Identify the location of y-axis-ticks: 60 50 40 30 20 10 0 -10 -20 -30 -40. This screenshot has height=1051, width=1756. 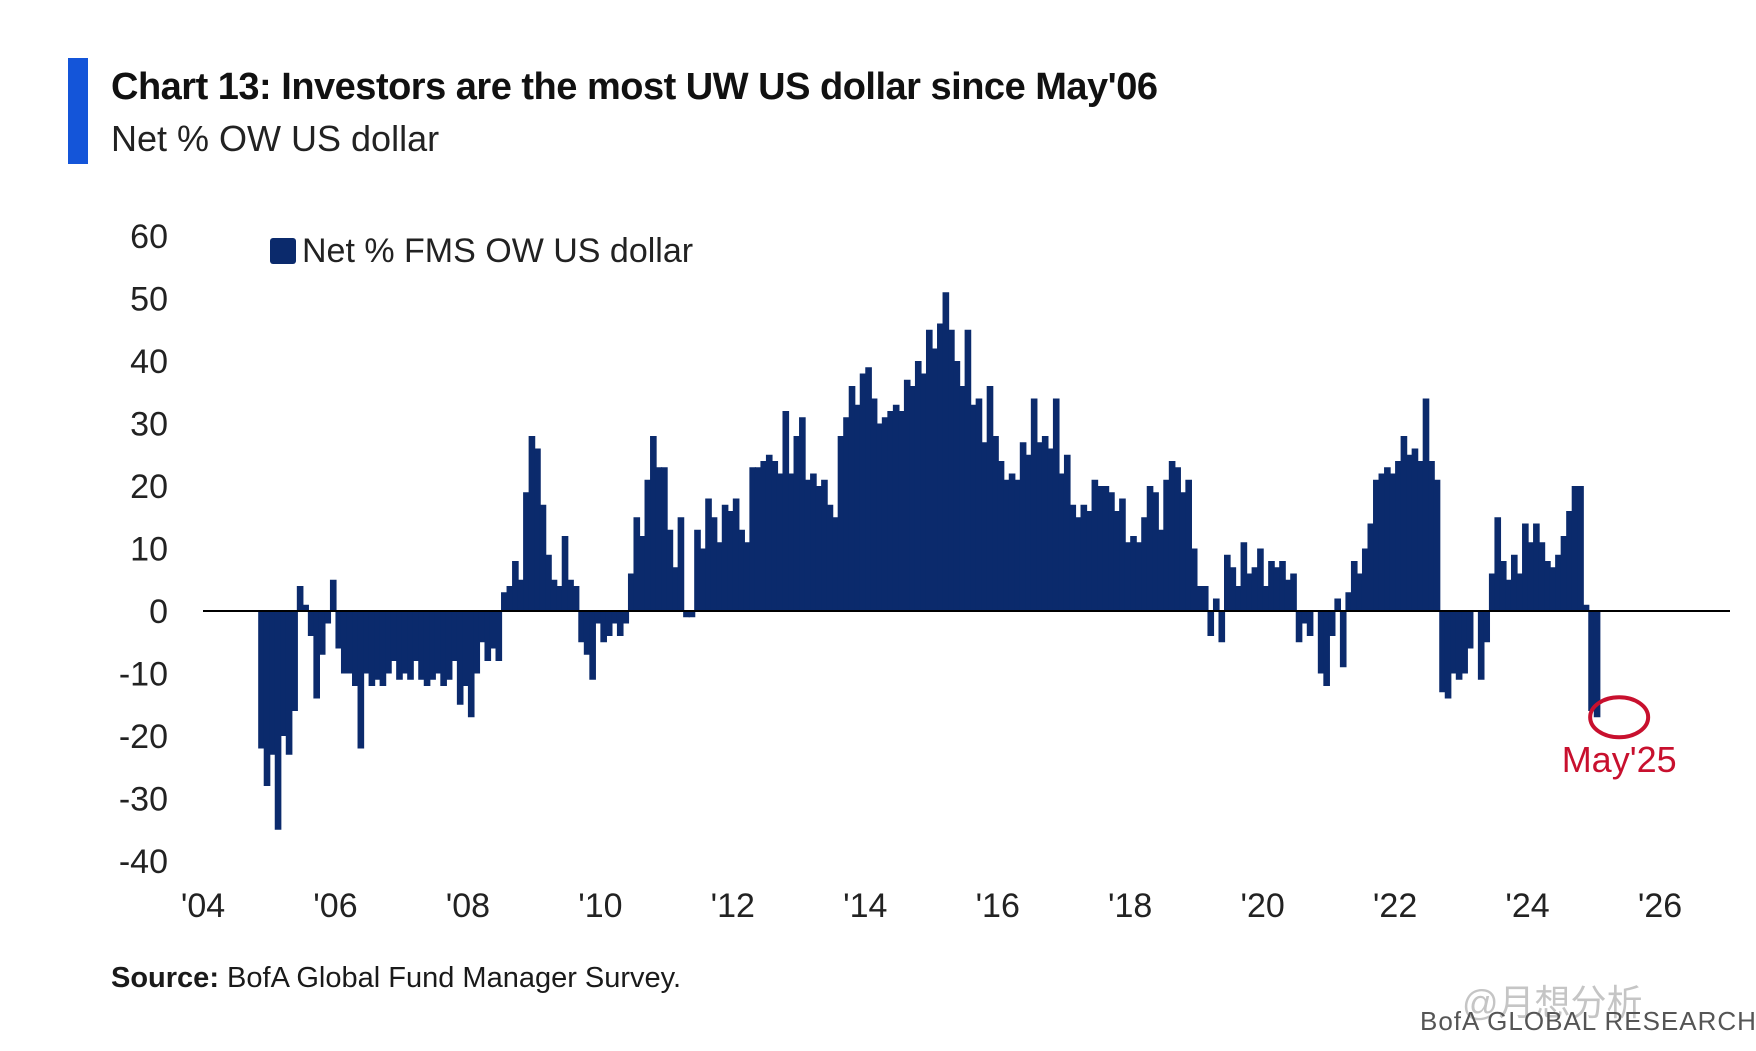
(143, 549).